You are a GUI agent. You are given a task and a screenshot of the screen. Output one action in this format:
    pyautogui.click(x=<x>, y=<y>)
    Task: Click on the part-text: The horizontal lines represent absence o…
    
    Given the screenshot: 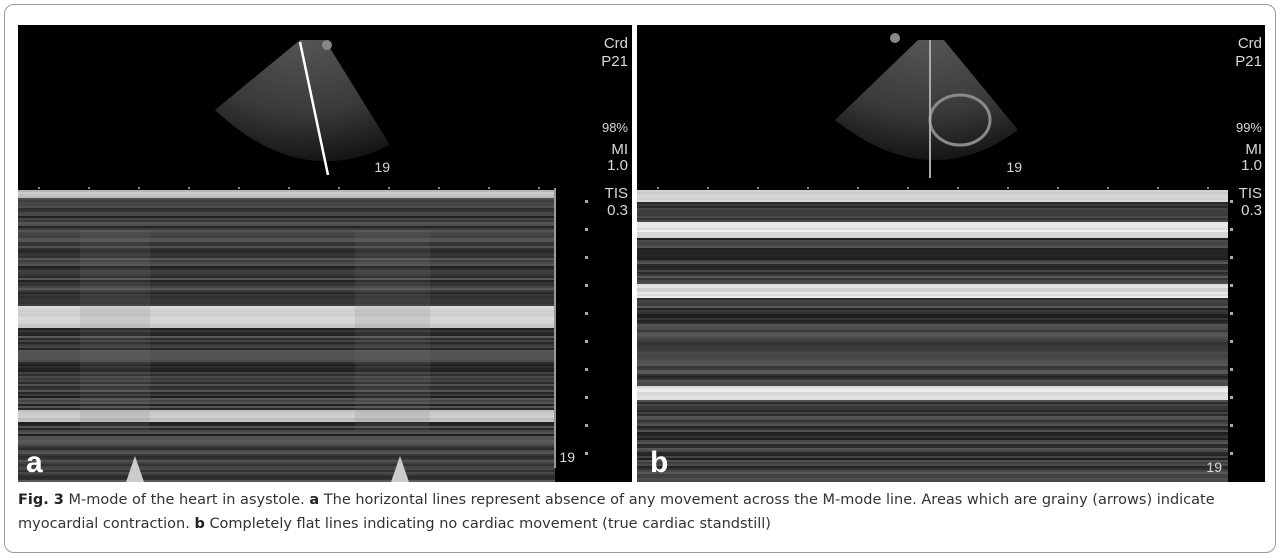 What is the action you would take?
    pyautogui.click(x=616, y=512)
    